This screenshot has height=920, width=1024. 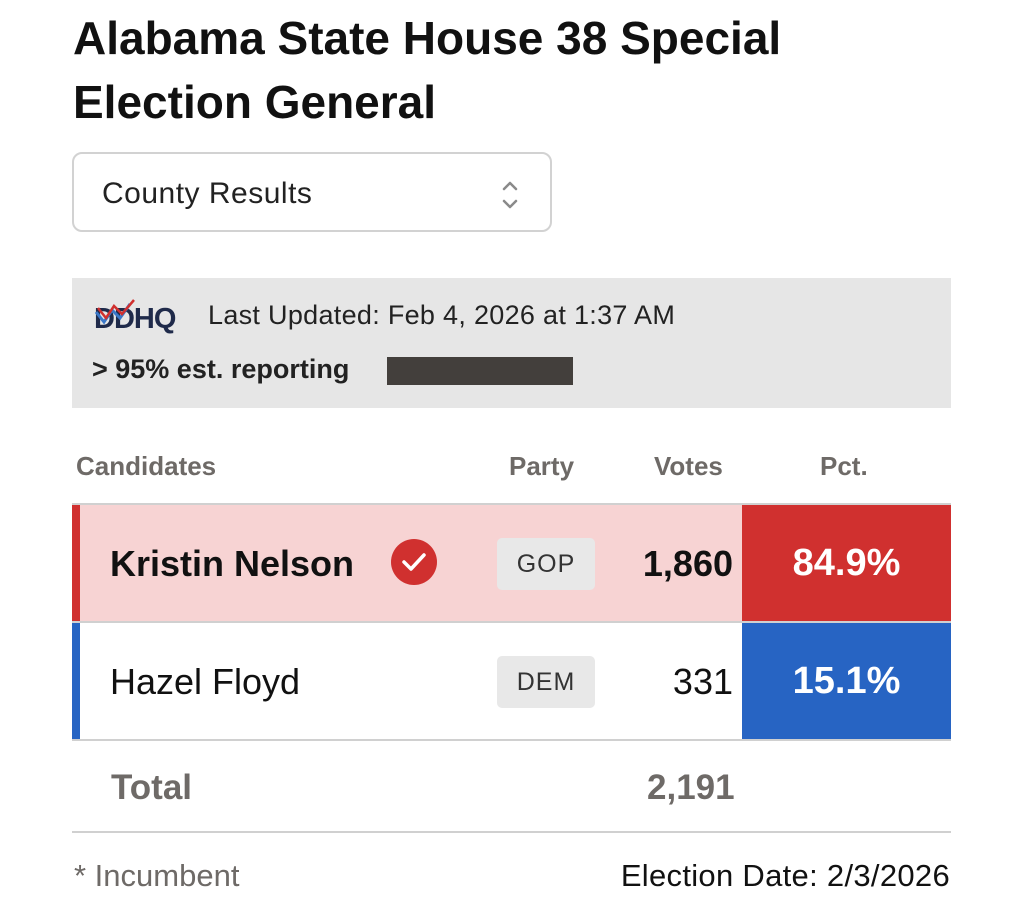 What do you see at coordinates (785, 875) in the screenshot?
I see `election-date: Election Date: 2/3/2026` at bounding box center [785, 875].